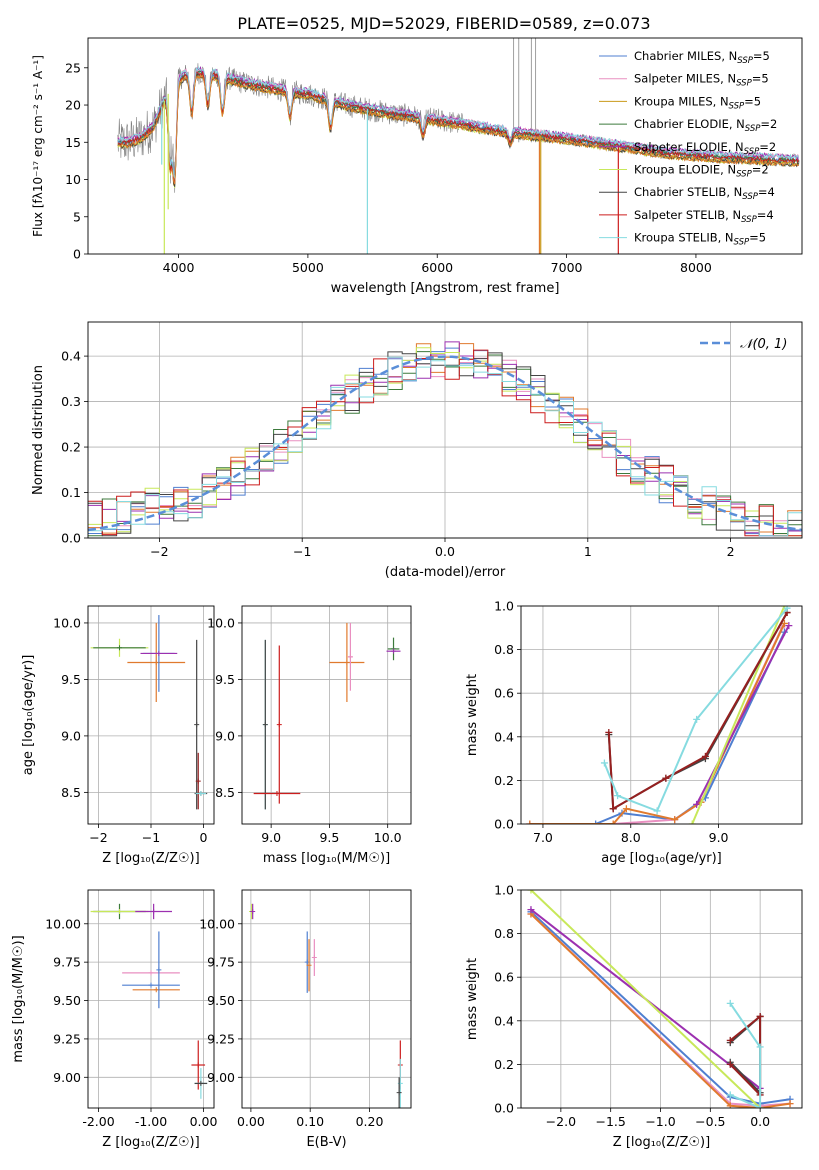  What do you see at coordinates (73, 179) in the screenshot?
I see `y-tick-label: 10` at bounding box center [73, 179].